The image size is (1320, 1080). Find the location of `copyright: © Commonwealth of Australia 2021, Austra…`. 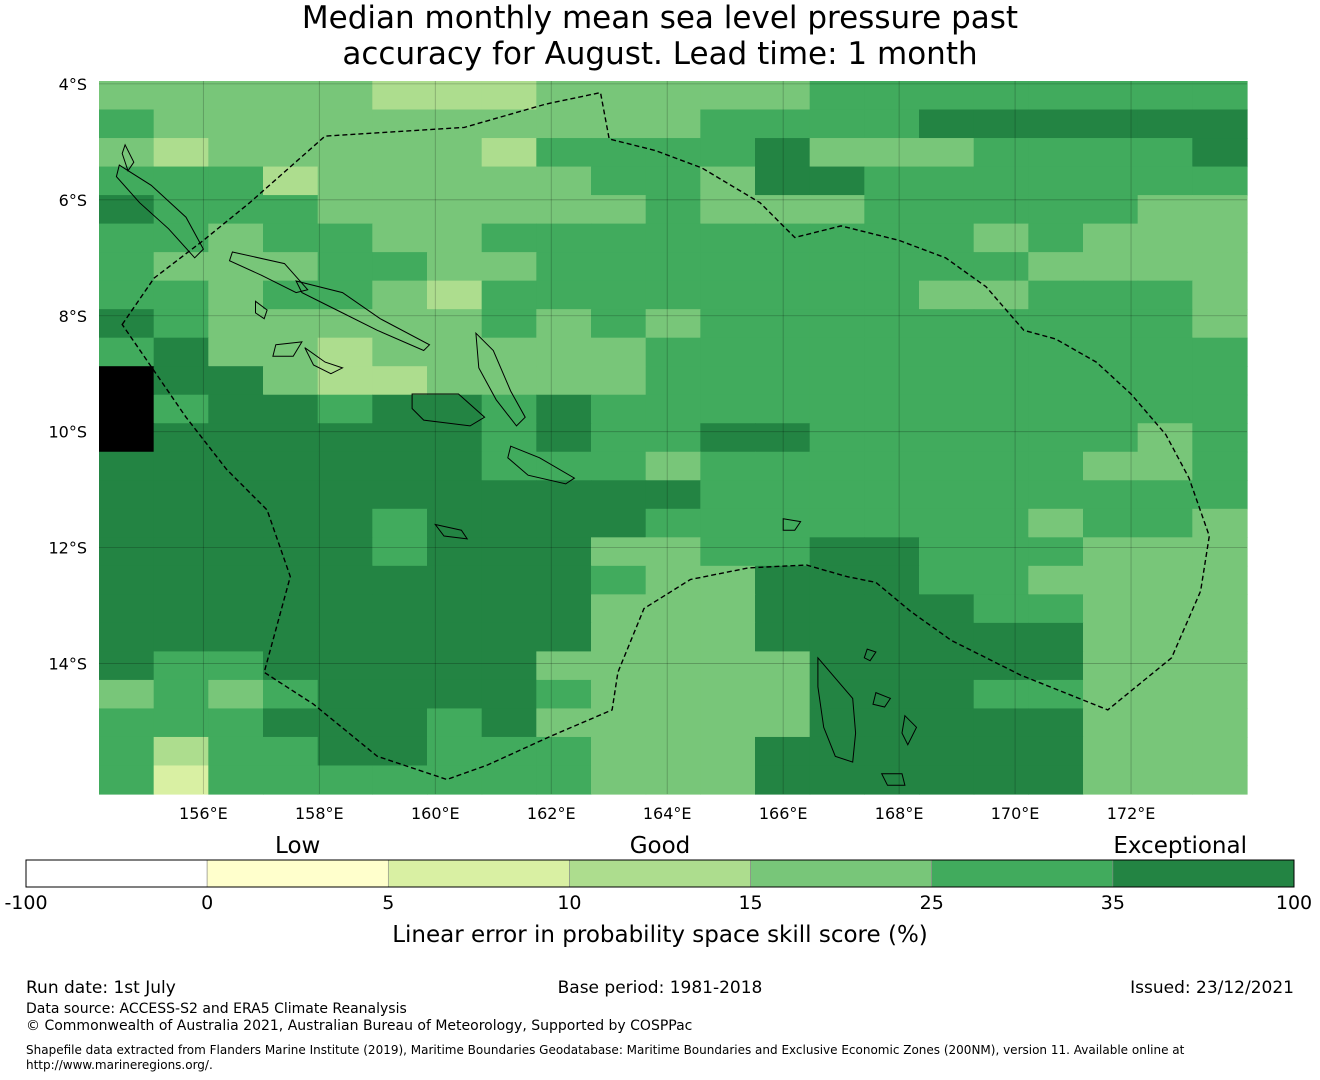

copyright: © Commonwealth of Australia 2021, Austra… is located at coordinates (359, 1026).